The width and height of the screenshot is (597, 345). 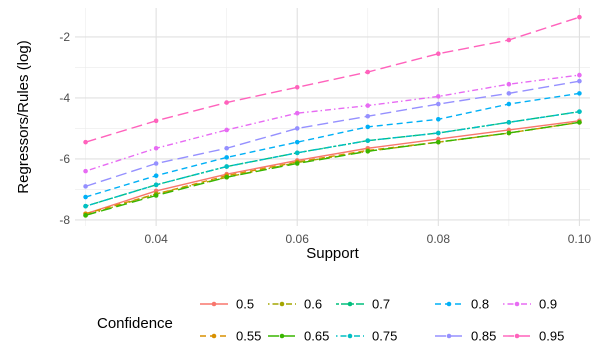 What do you see at coordinates (530, 304) in the screenshot?
I see `legend-item: 0.9` at bounding box center [530, 304].